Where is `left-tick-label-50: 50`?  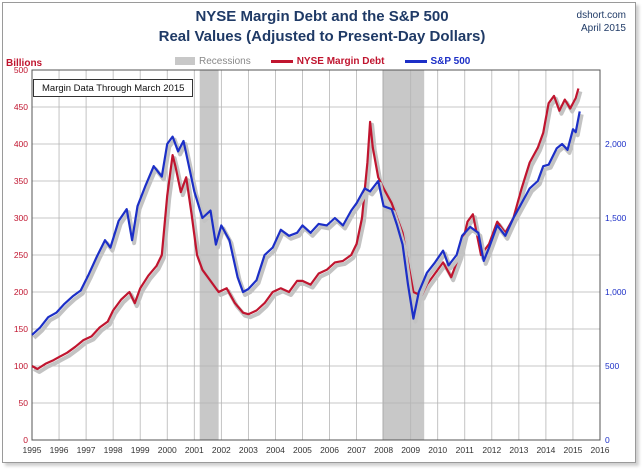
left-tick-label-50: 50 is located at coordinates (24, 403).